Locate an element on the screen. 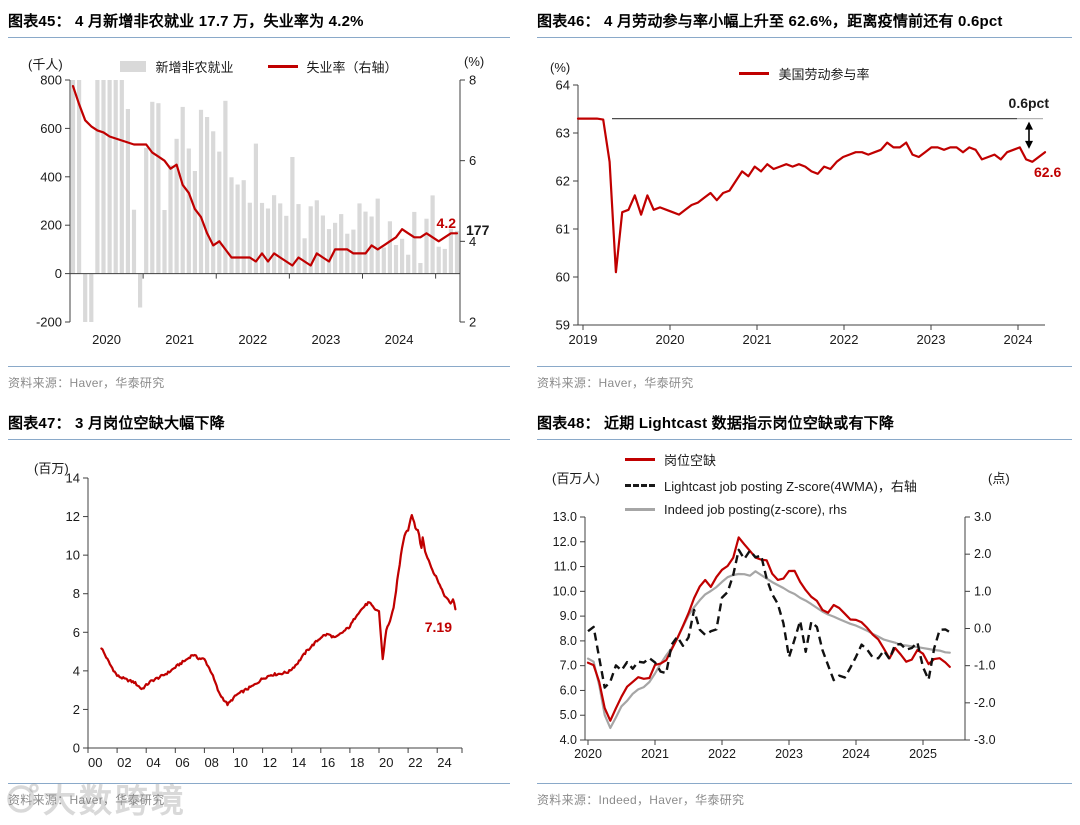 Image resolution: width=1080 pixels, height=825 pixels. svg-text: 62 is located at coordinates (563, 181).